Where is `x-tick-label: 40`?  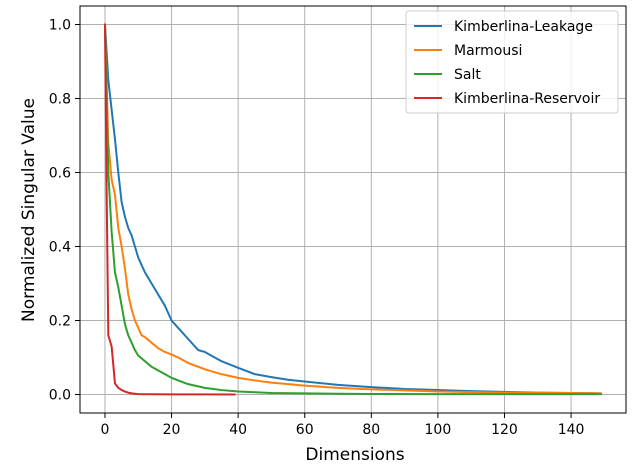 x-tick-label: 40 is located at coordinates (238, 430).